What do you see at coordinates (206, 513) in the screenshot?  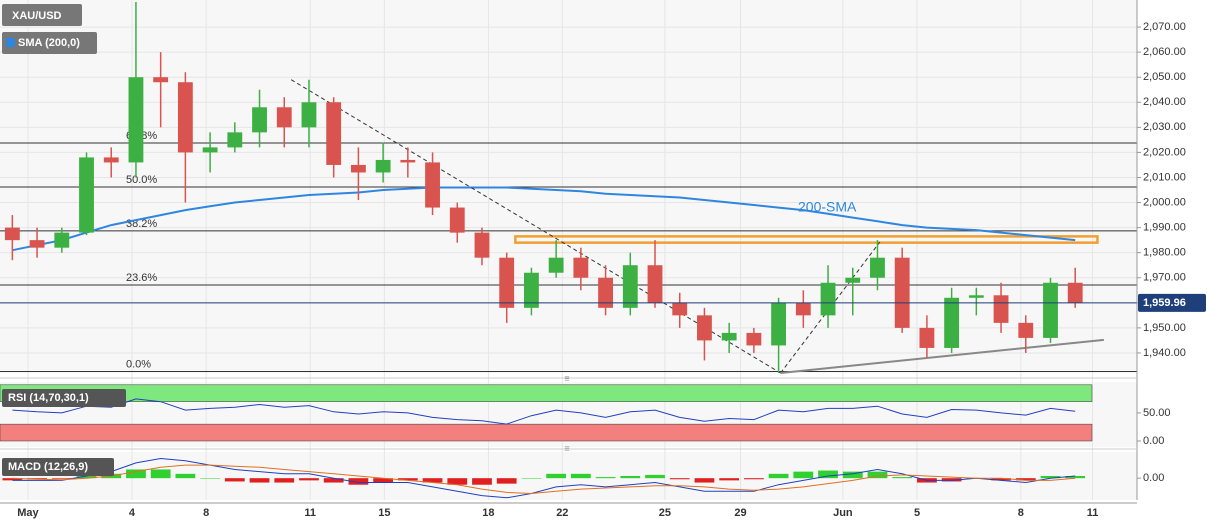 I see `x-tick-label: 8` at bounding box center [206, 513].